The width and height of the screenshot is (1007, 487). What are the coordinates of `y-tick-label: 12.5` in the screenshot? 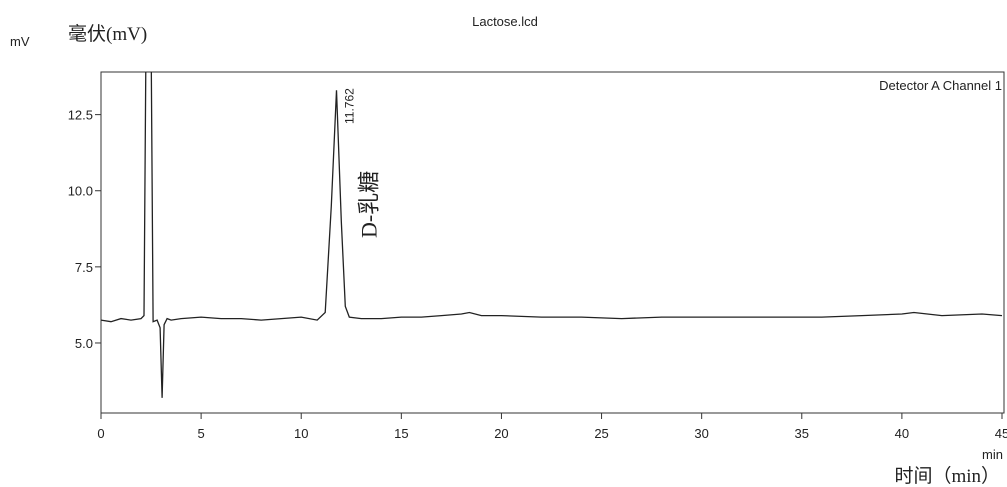 It's located at (80, 115).